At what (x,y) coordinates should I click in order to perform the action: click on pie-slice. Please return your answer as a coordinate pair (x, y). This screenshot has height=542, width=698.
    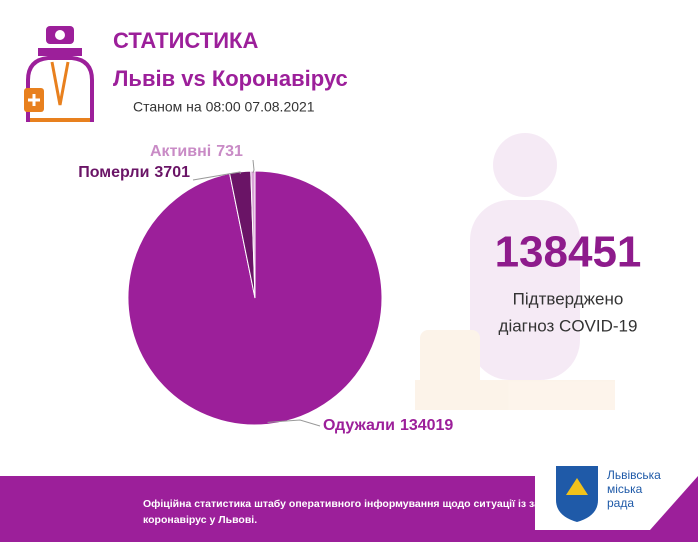
    Looking at the image, I should click on (253, 234).